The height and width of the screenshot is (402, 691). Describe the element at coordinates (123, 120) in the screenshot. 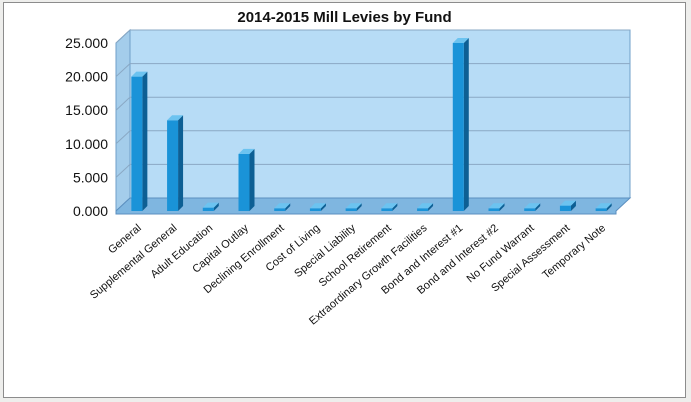

I see `side-wall` at that location.